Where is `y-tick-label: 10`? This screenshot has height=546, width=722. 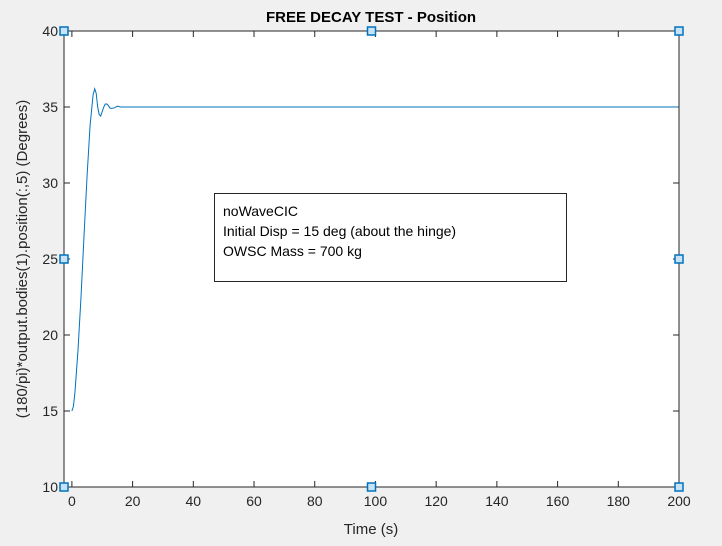
y-tick-label: 10 is located at coordinates (50, 487).